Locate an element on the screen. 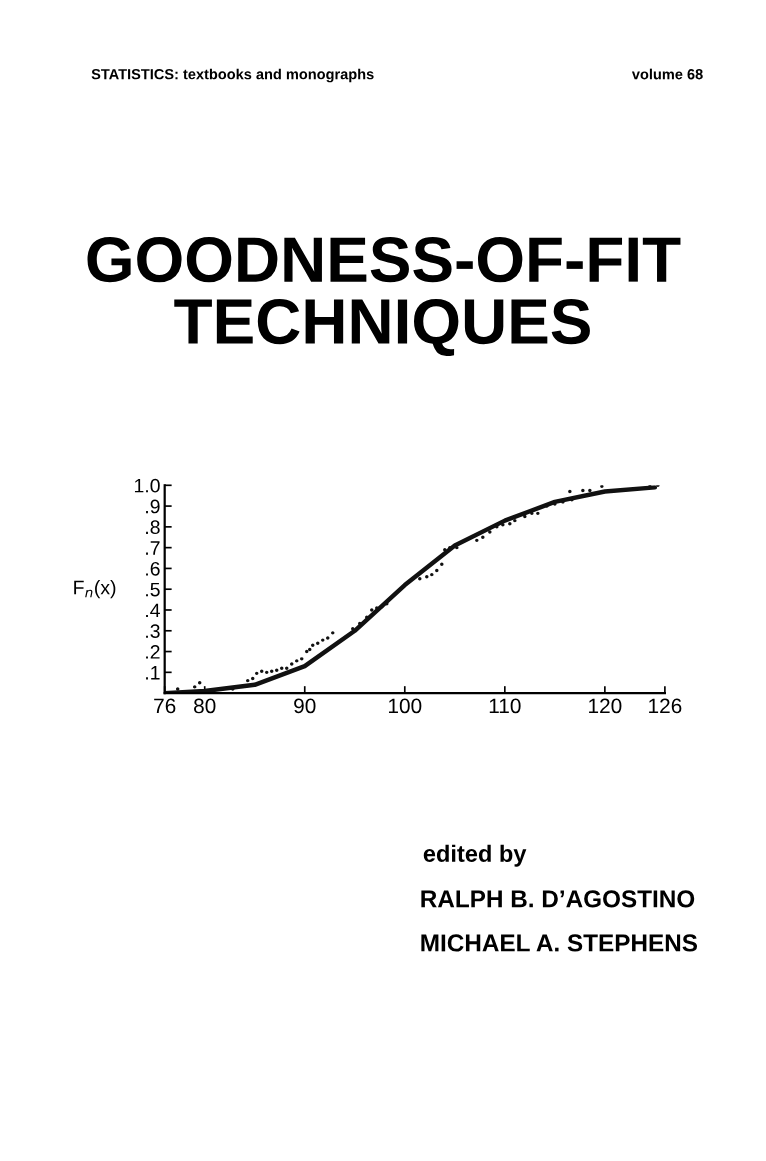 The image size is (766, 1161). x-tick-label: 100 is located at coordinates (405, 706).